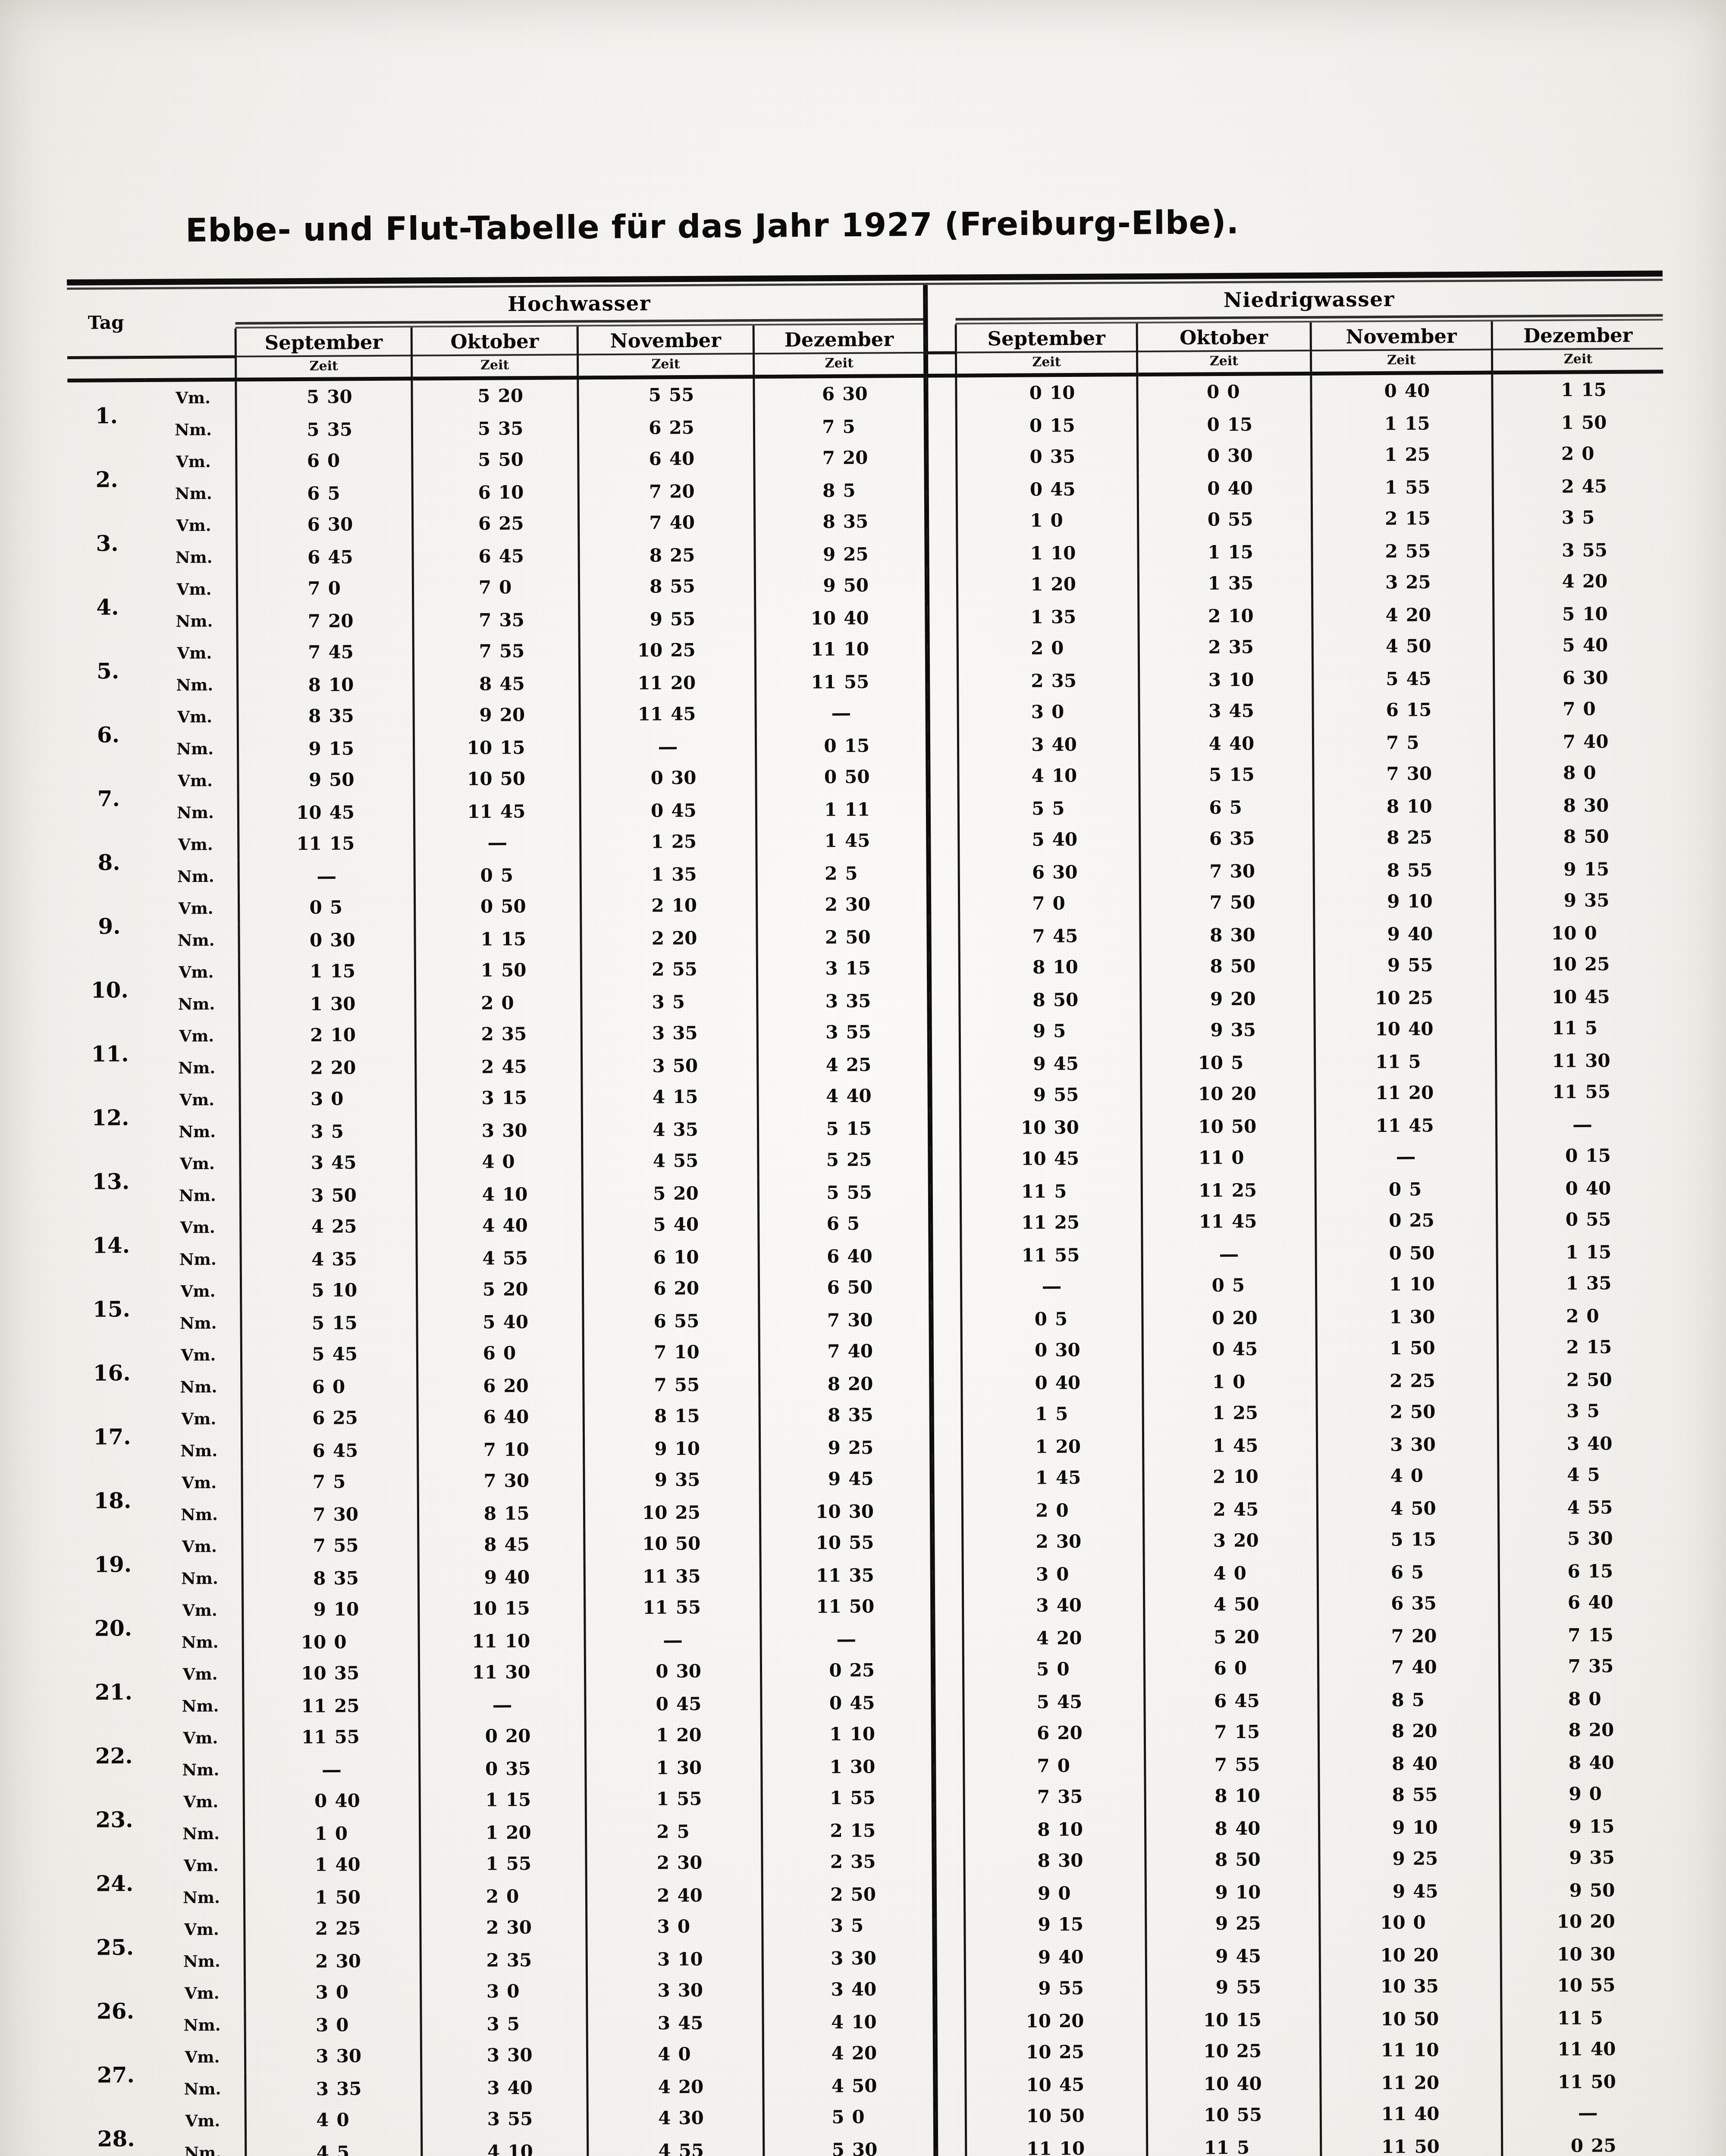 Image resolution: width=1726 pixels, height=2156 pixels. I want to click on cell-hw-november: —, so click(673, 1640).